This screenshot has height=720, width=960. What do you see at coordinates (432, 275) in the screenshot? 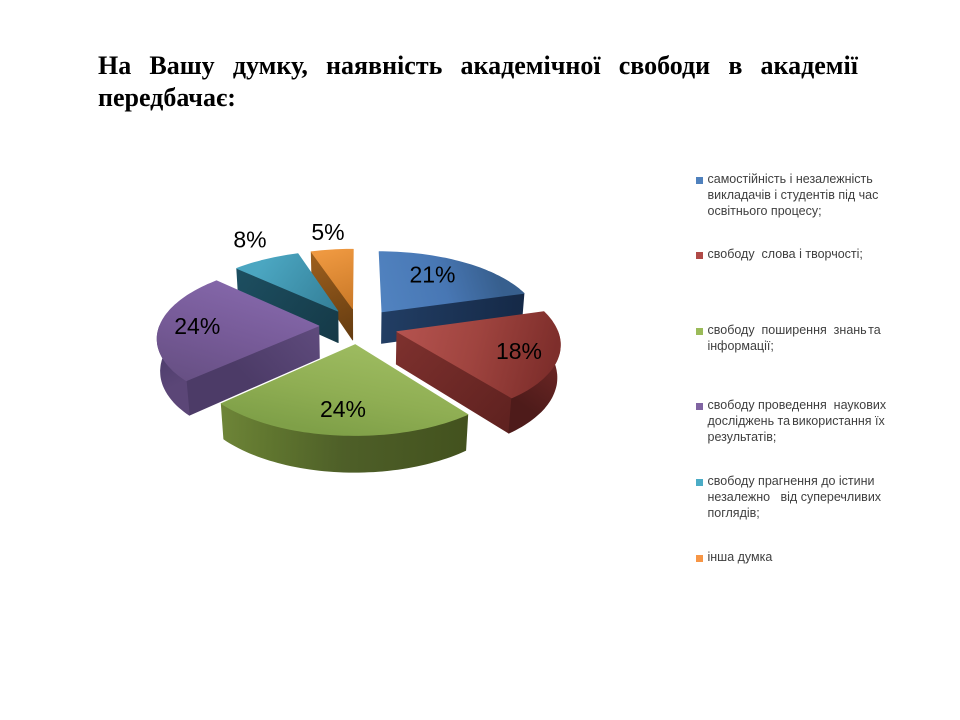
I see `svg-text: 21%` at bounding box center [432, 275].